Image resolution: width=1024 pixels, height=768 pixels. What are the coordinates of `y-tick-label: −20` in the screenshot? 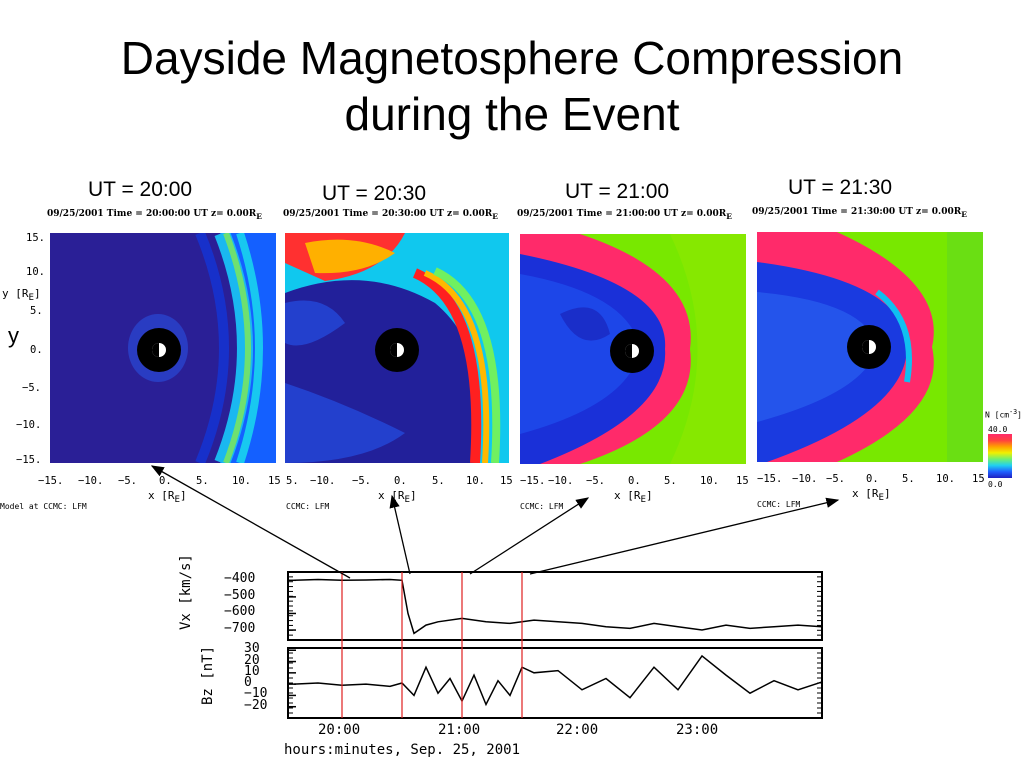 It's located at (256, 705).